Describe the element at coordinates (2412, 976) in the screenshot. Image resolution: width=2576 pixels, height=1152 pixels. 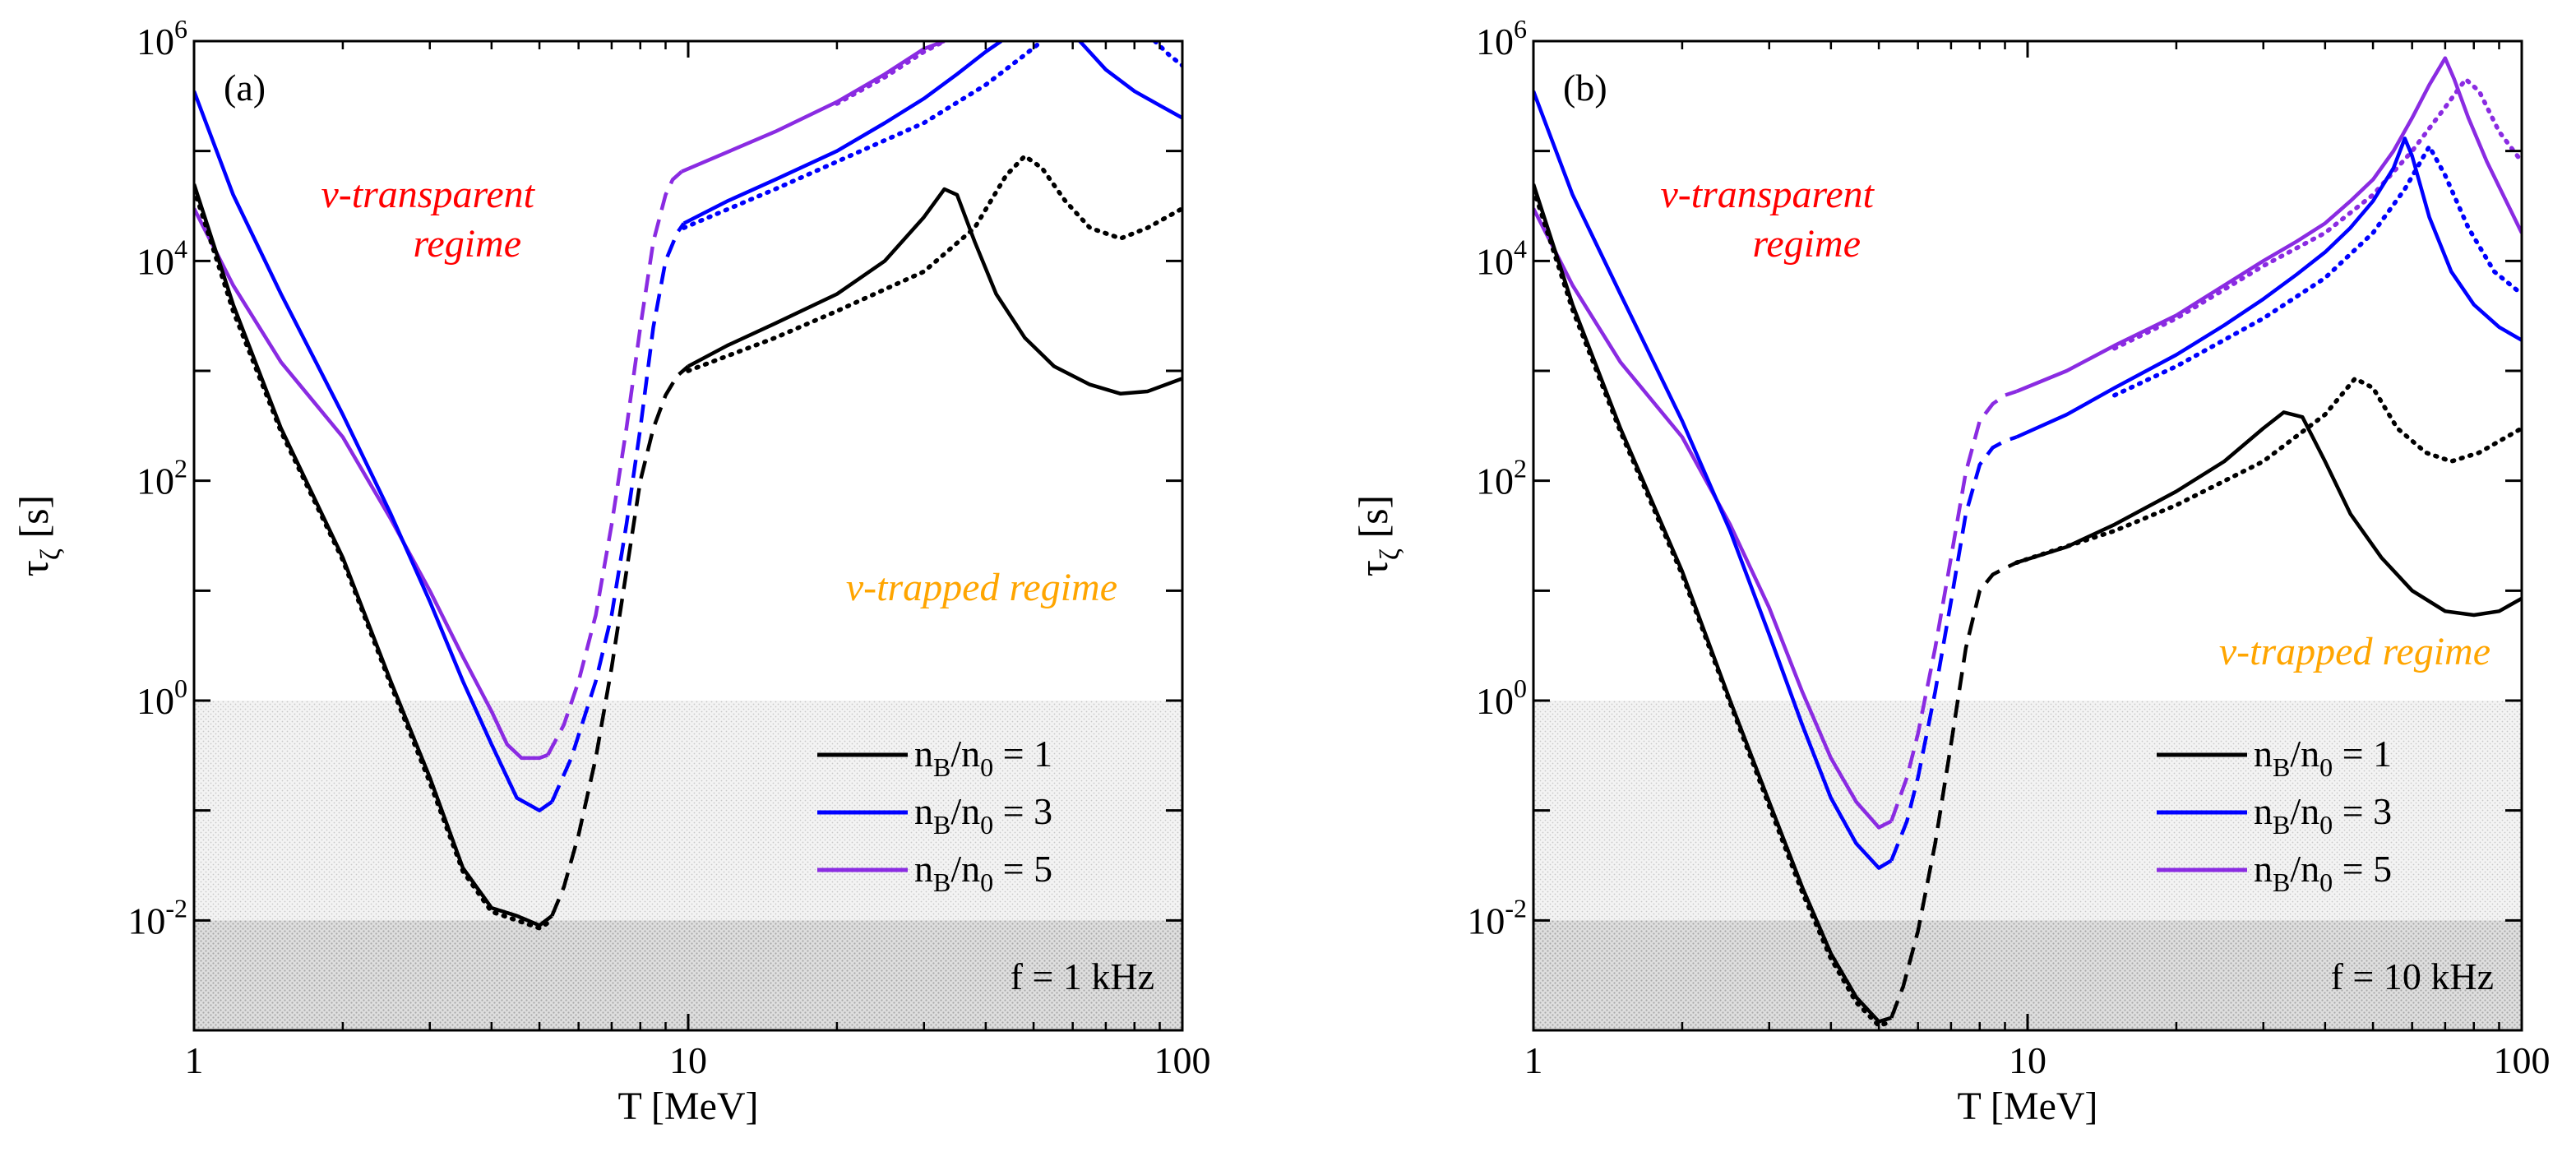
I see `frequency-label: f = 10 kHz` at that location.